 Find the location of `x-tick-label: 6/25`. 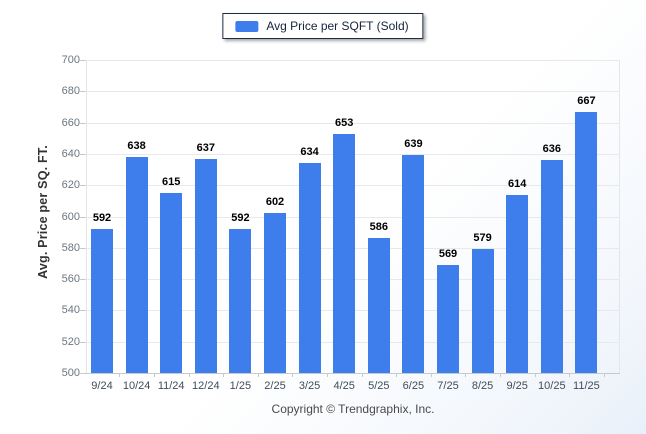

x-tick-label: 6/25 is located at coordinates (413, 386).